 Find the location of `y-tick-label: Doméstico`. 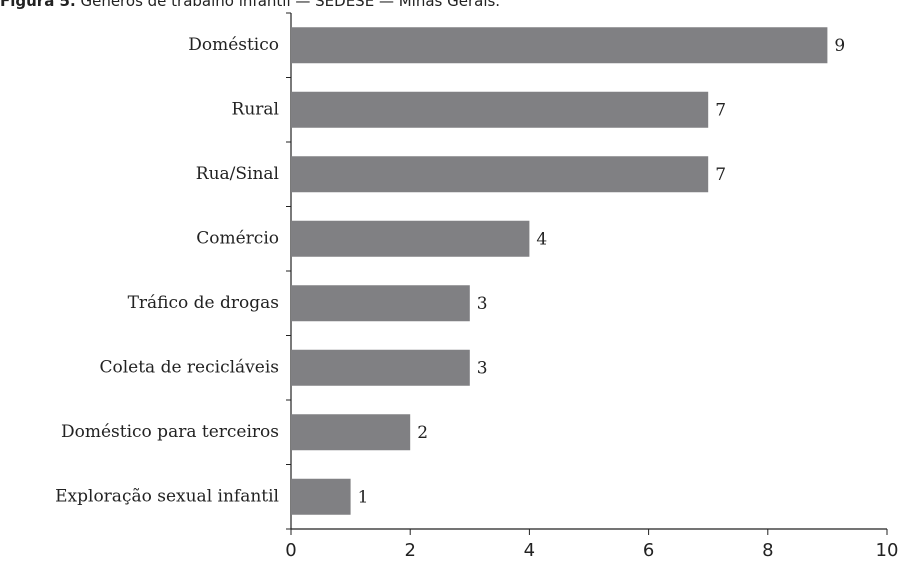

y-tick-label: Doméstico is located at coordinates (233, 45).